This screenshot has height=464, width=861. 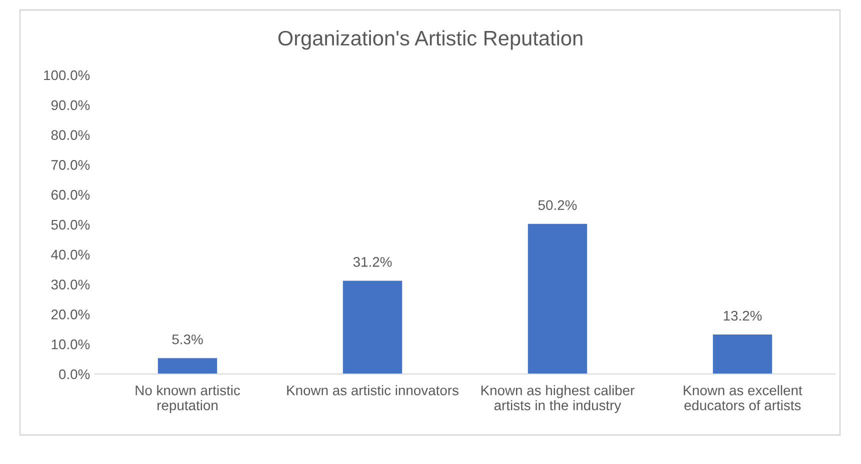 What do you see at coordinates (71, 344) in the screenshot?
I see `y-tick-label: 10.0%` at bounding box center [71, 344].